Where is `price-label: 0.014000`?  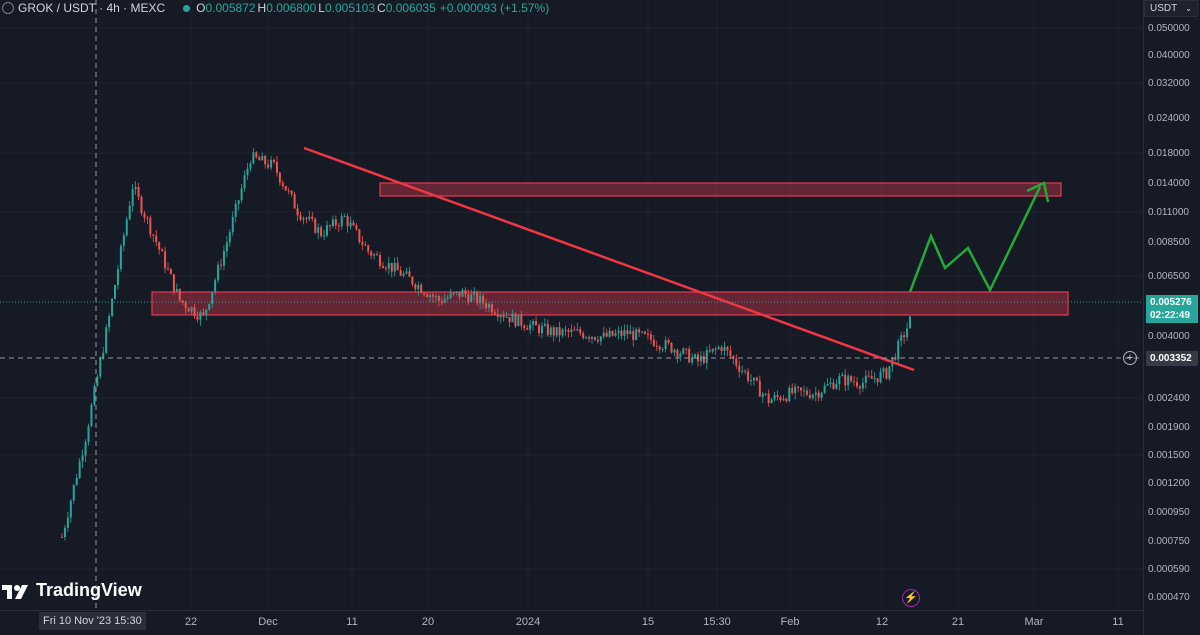
price-label: 0.014000 is located at coordinates (1169, 183).